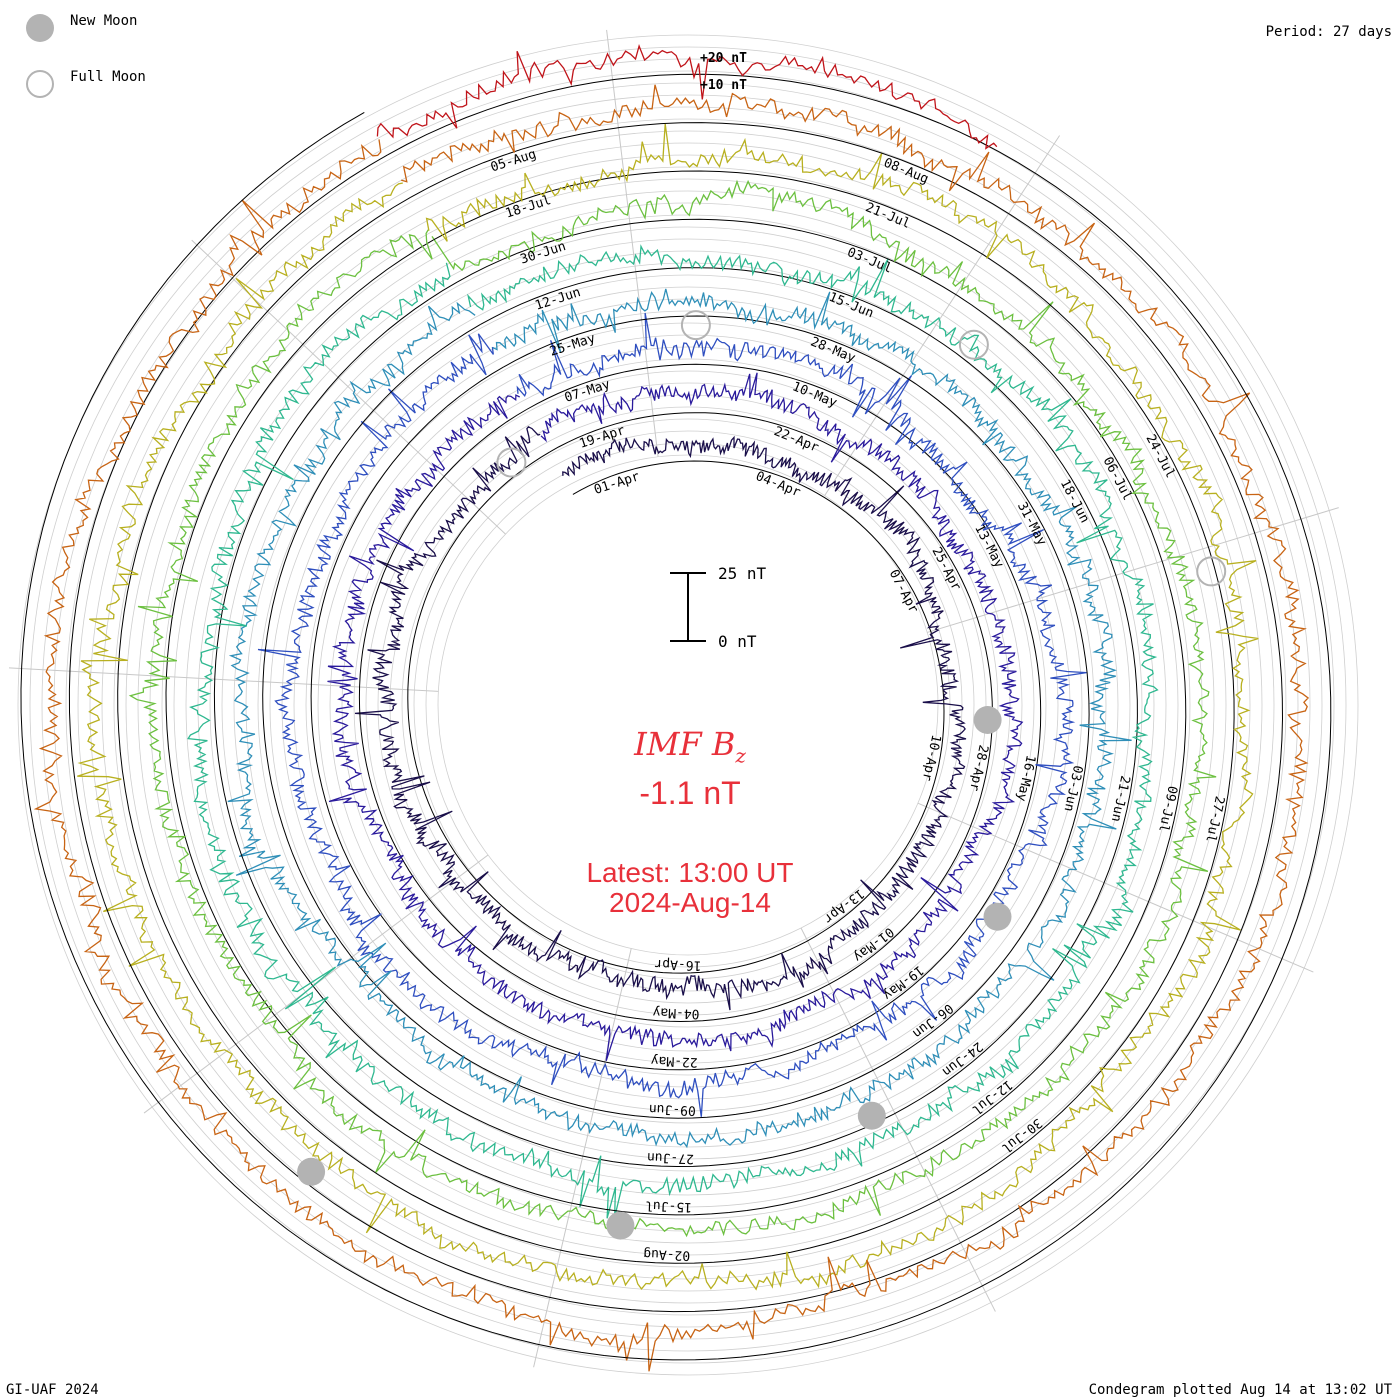 This screenshot has width=1400, height=1400. What do you see at coordinates (1240, 1390) in the screenshot?
I see `plotted-label: Condegram plotted Aug 14 at 13:02 UT` at bounding box center [1240, 1390].